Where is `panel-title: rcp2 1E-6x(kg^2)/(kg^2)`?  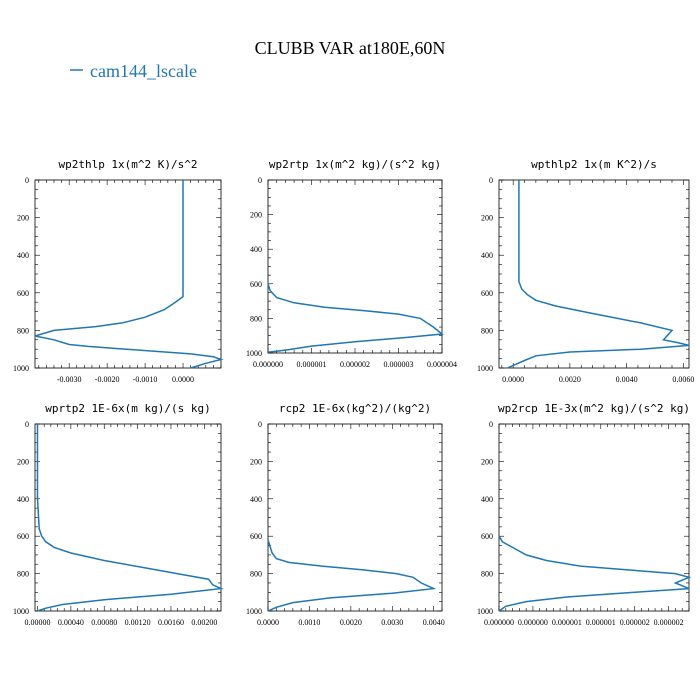 panel-title: rcp2 1E-6x(kg^2)/(kg^2) is located at coordinates (355, 408).